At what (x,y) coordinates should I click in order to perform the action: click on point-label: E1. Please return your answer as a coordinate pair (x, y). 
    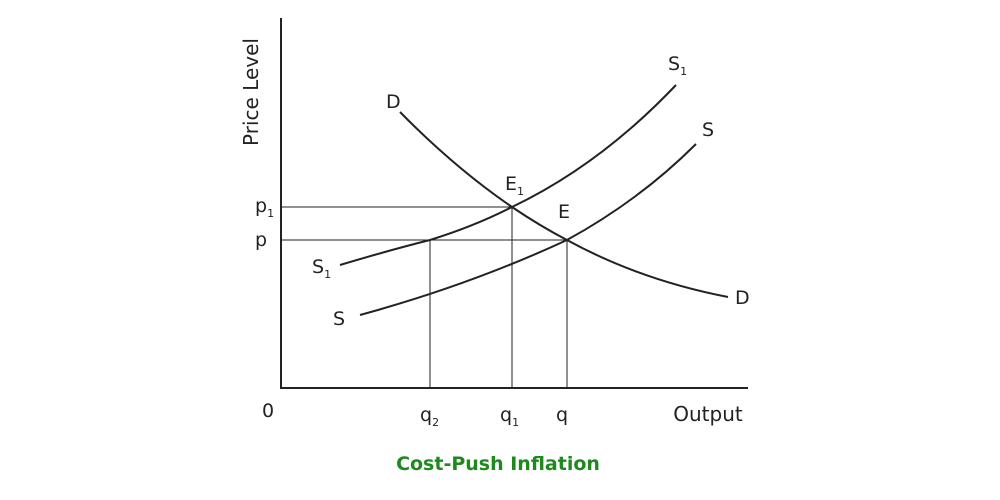
    Looking at the image, I should click on (514, 185).